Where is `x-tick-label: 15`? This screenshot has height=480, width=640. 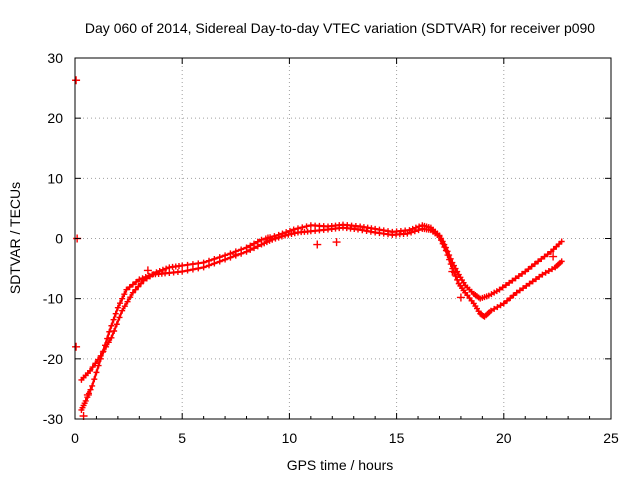 x-tick-label: 15 is located at coordinates (397, 438).